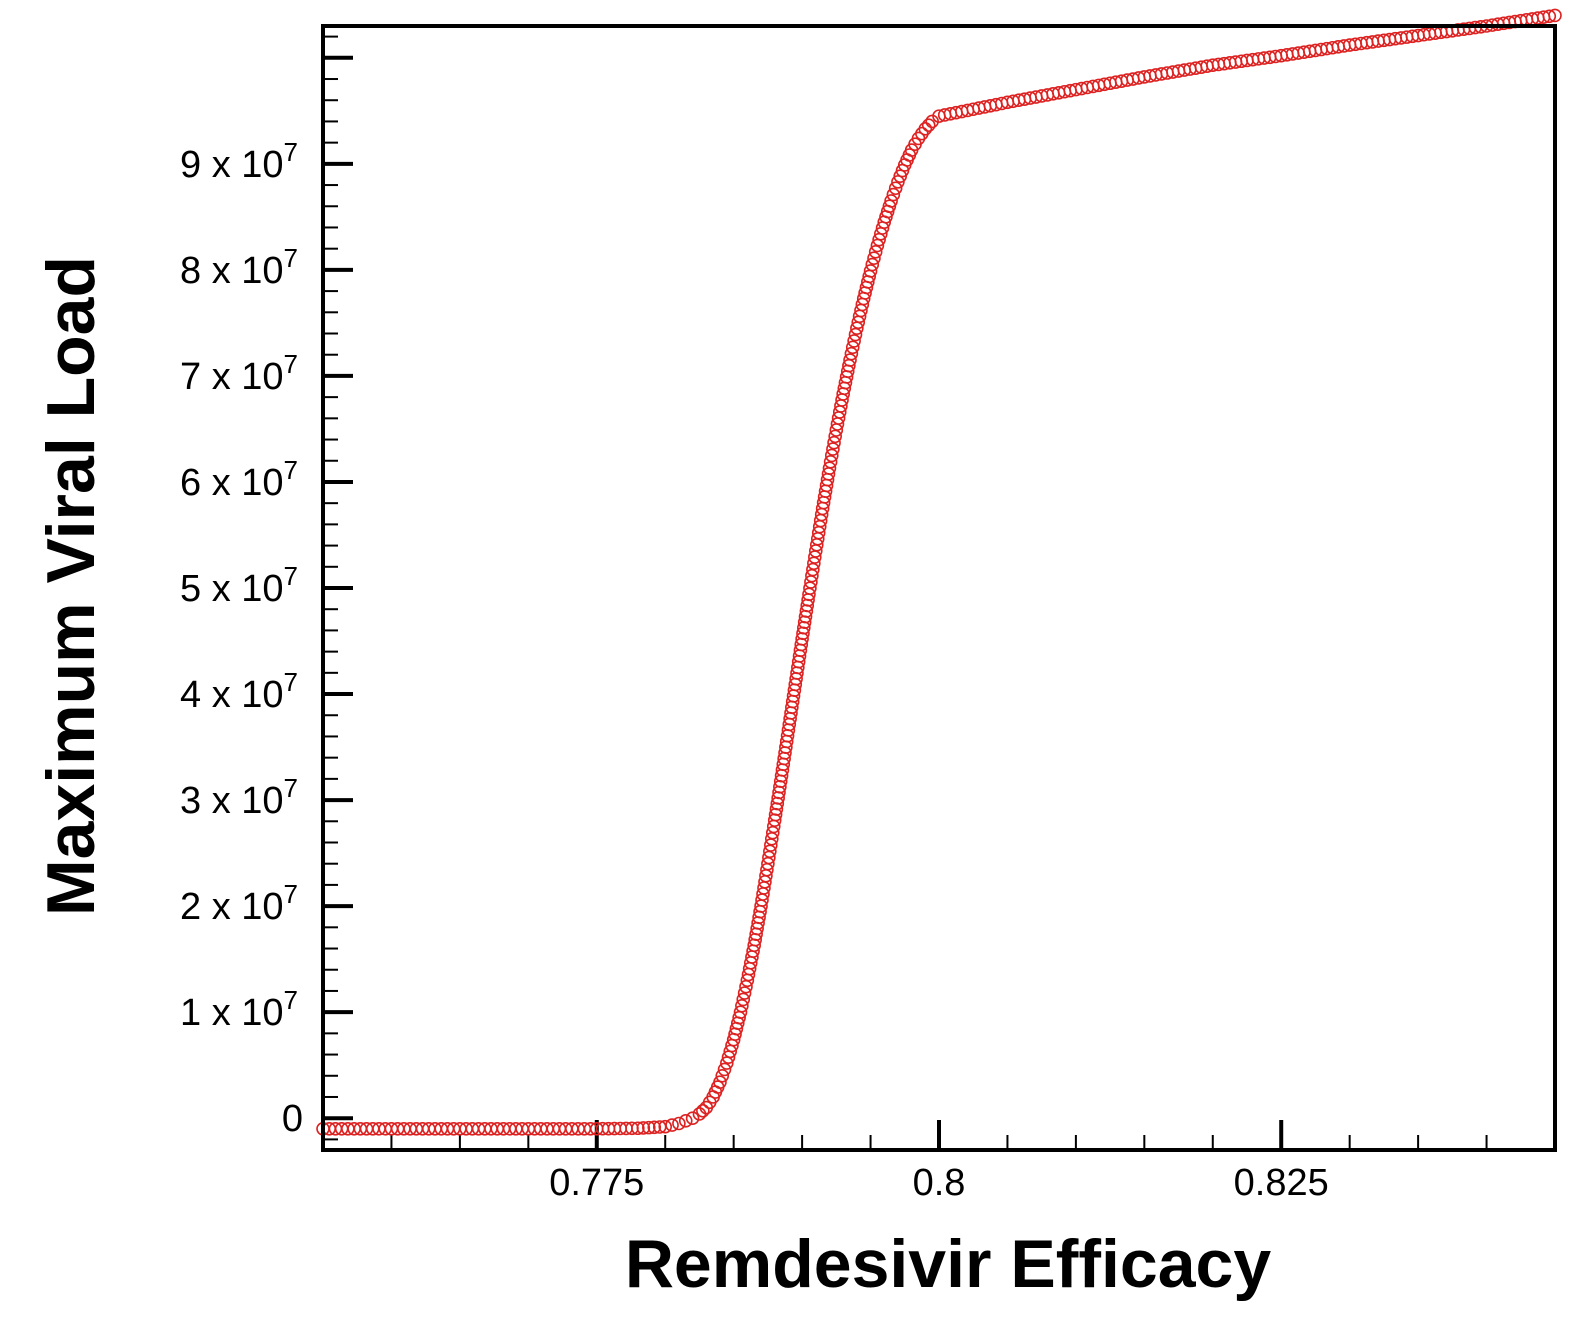  Describe the element at coordinates (239, 161) in the screenshot. I see `y-tick-label: 9 x 10⁷` at that location.